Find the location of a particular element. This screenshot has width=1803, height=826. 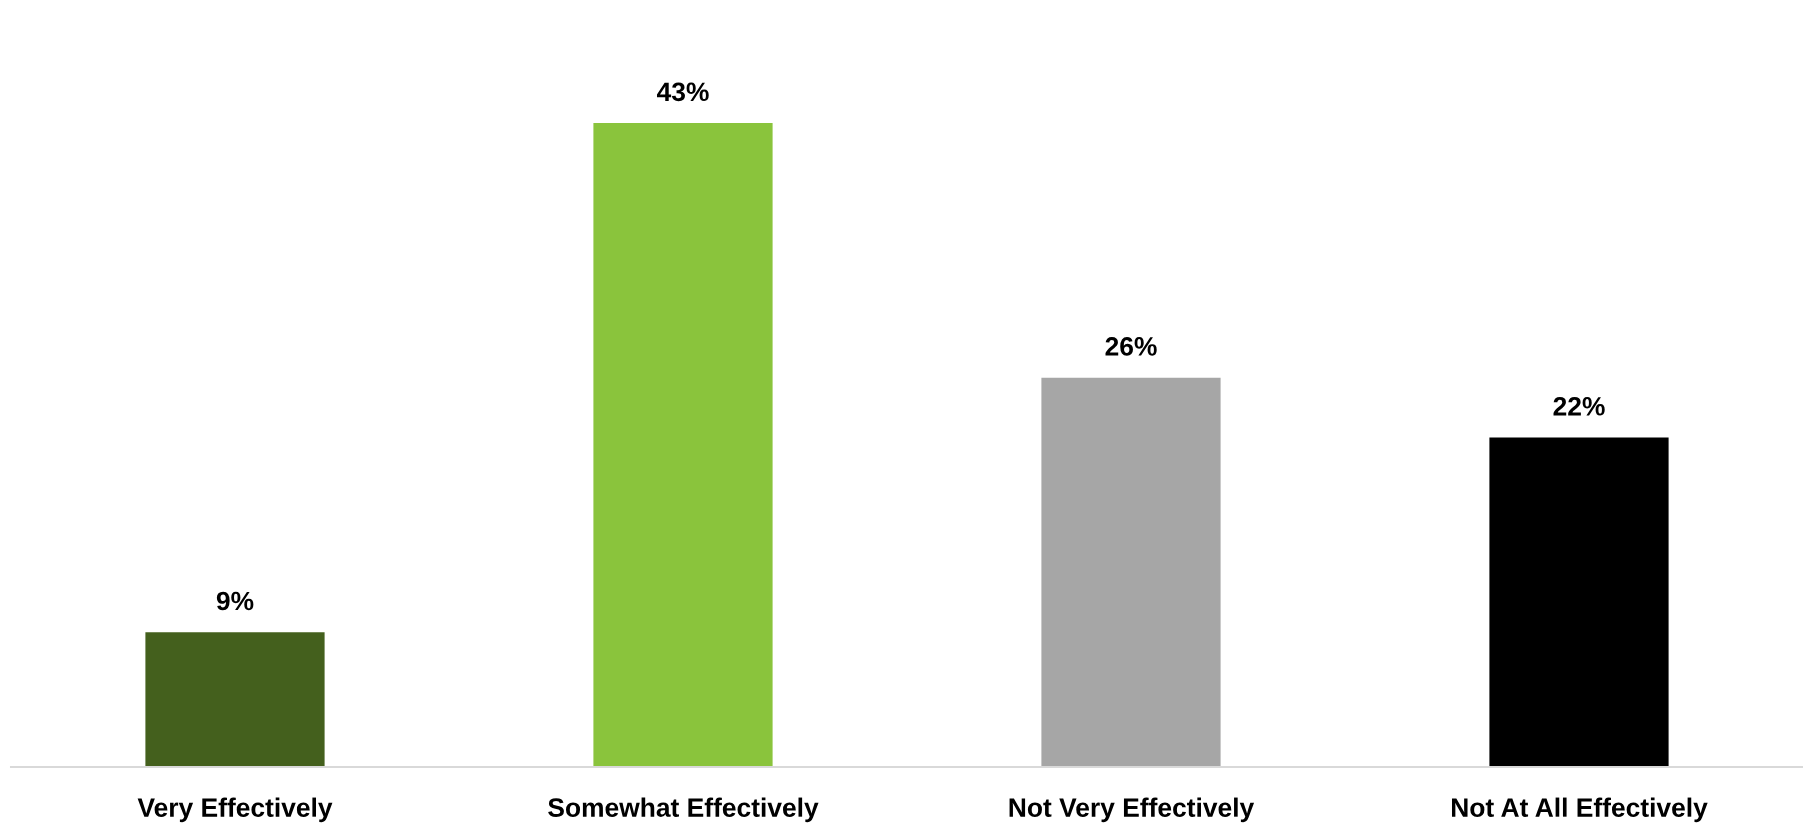

data-label: 43% is located at coordinates (682, 92).